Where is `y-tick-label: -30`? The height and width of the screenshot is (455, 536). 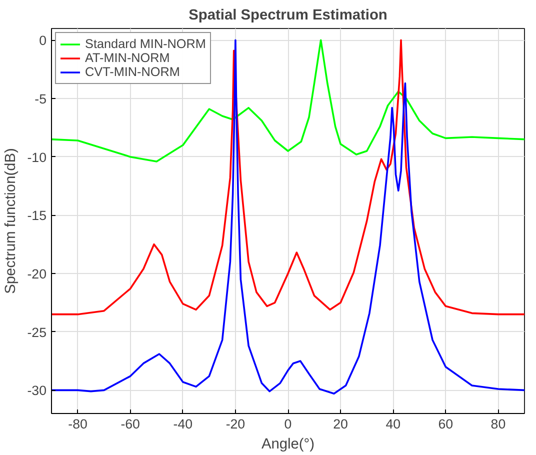
y-tick-label: -30 is located at coordinates (36, 390).